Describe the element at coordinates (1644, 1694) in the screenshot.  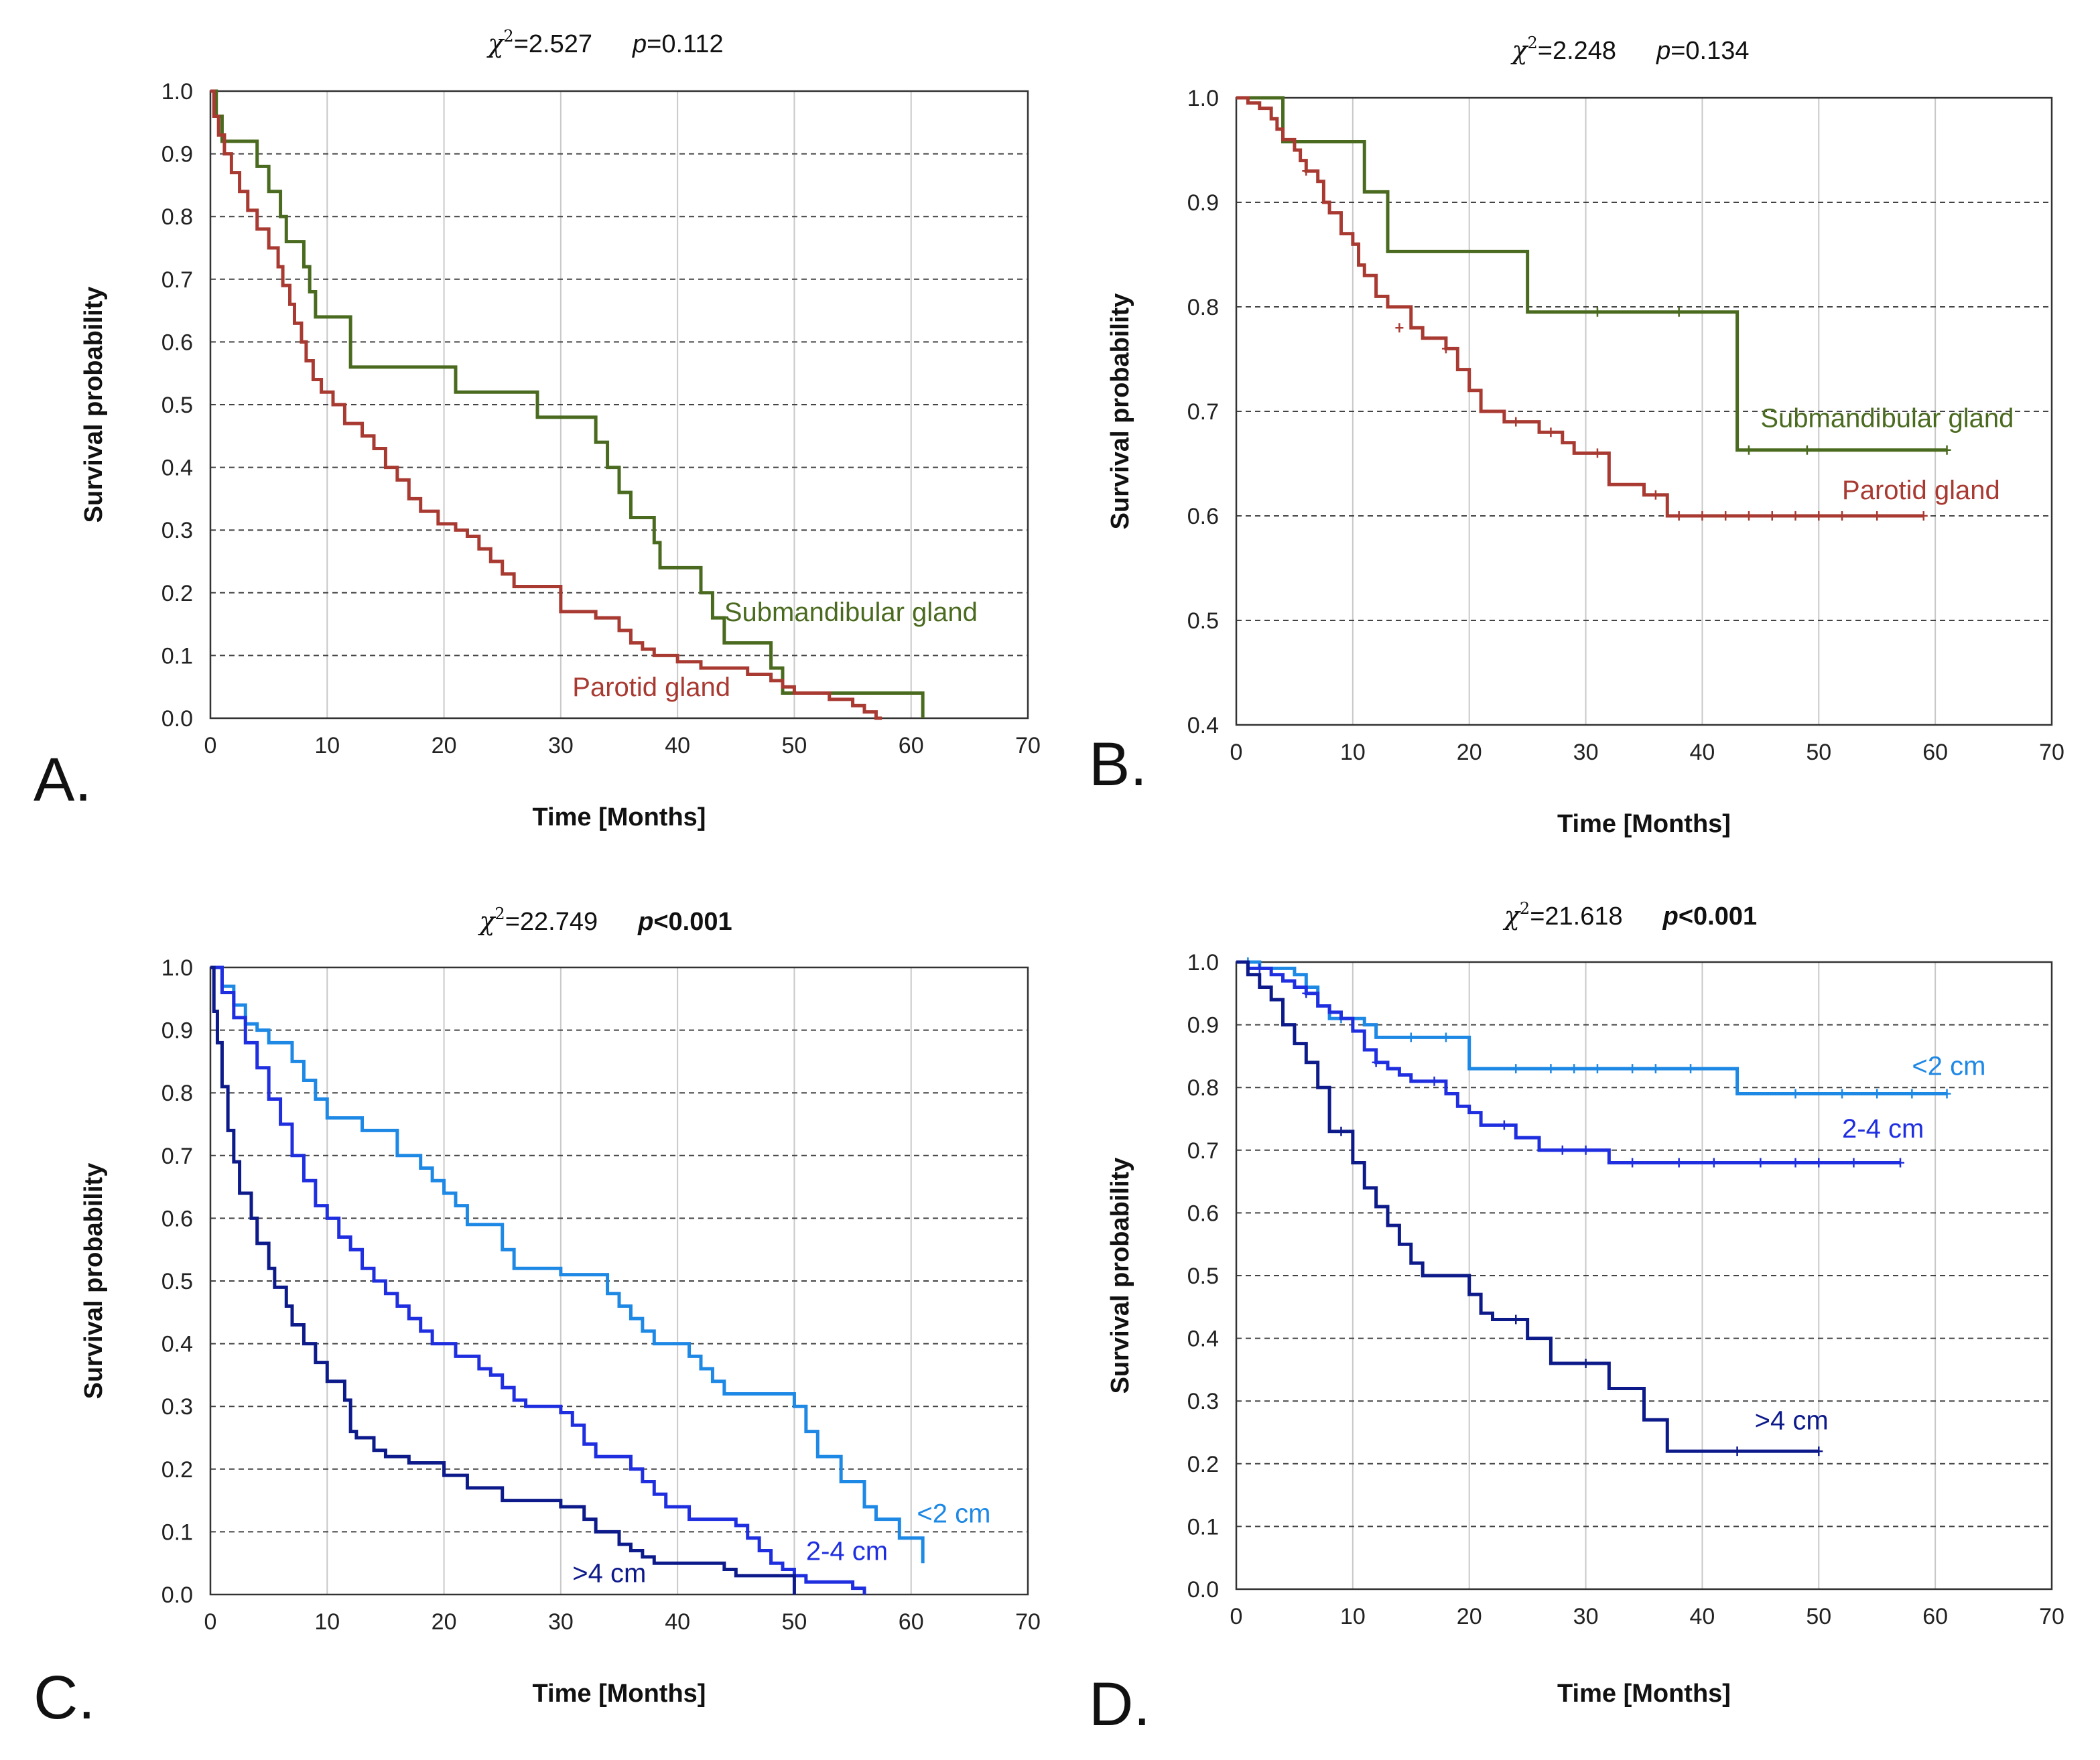
I see `x-axis-title: Time [Months]` at that location.